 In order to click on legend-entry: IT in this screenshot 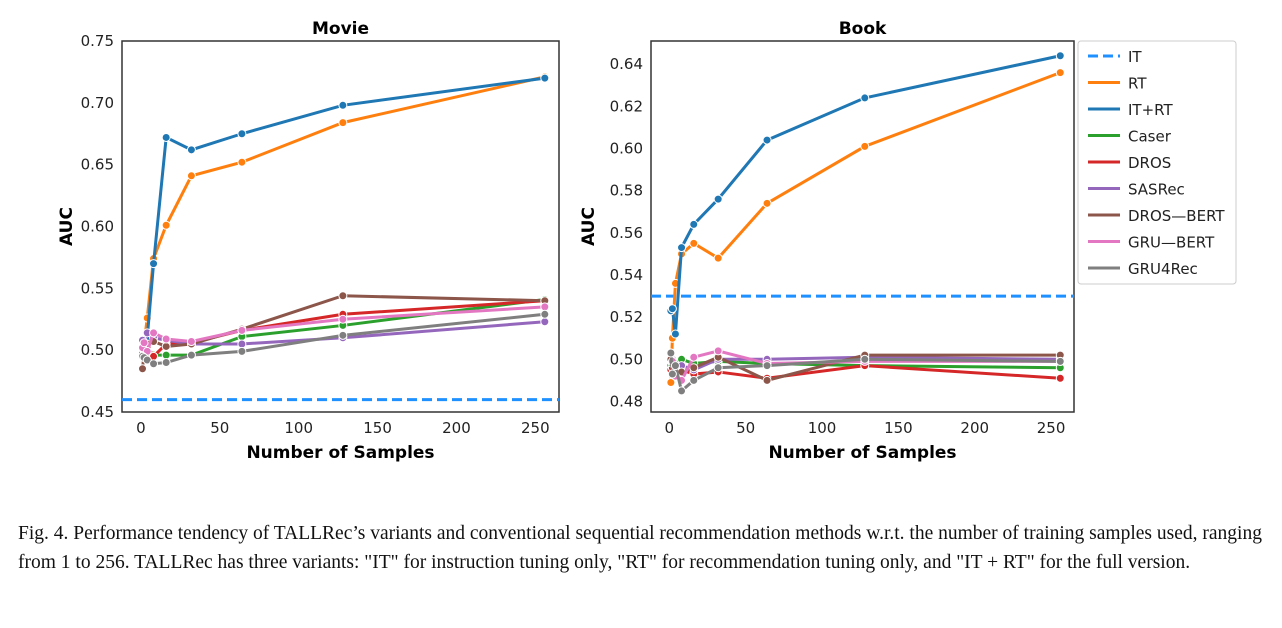, I will do `click(1115, 57)`.